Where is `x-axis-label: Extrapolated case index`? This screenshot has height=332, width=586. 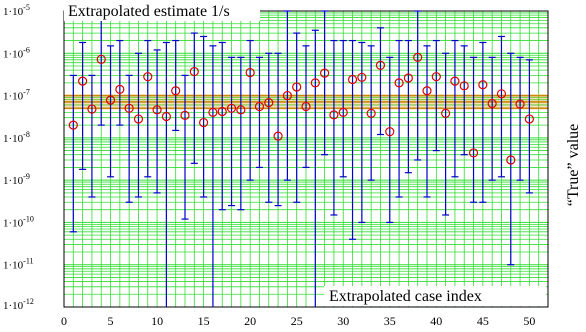 x-axis-label: Extrapolated case index is located at coordinates (405, 296).